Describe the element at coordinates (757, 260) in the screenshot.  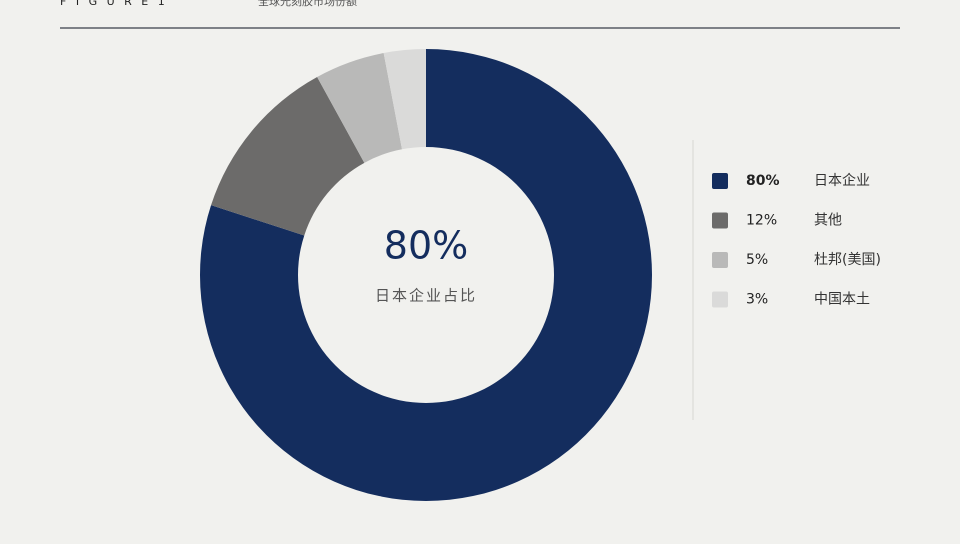
I see `legend-value: 5%` at that location.